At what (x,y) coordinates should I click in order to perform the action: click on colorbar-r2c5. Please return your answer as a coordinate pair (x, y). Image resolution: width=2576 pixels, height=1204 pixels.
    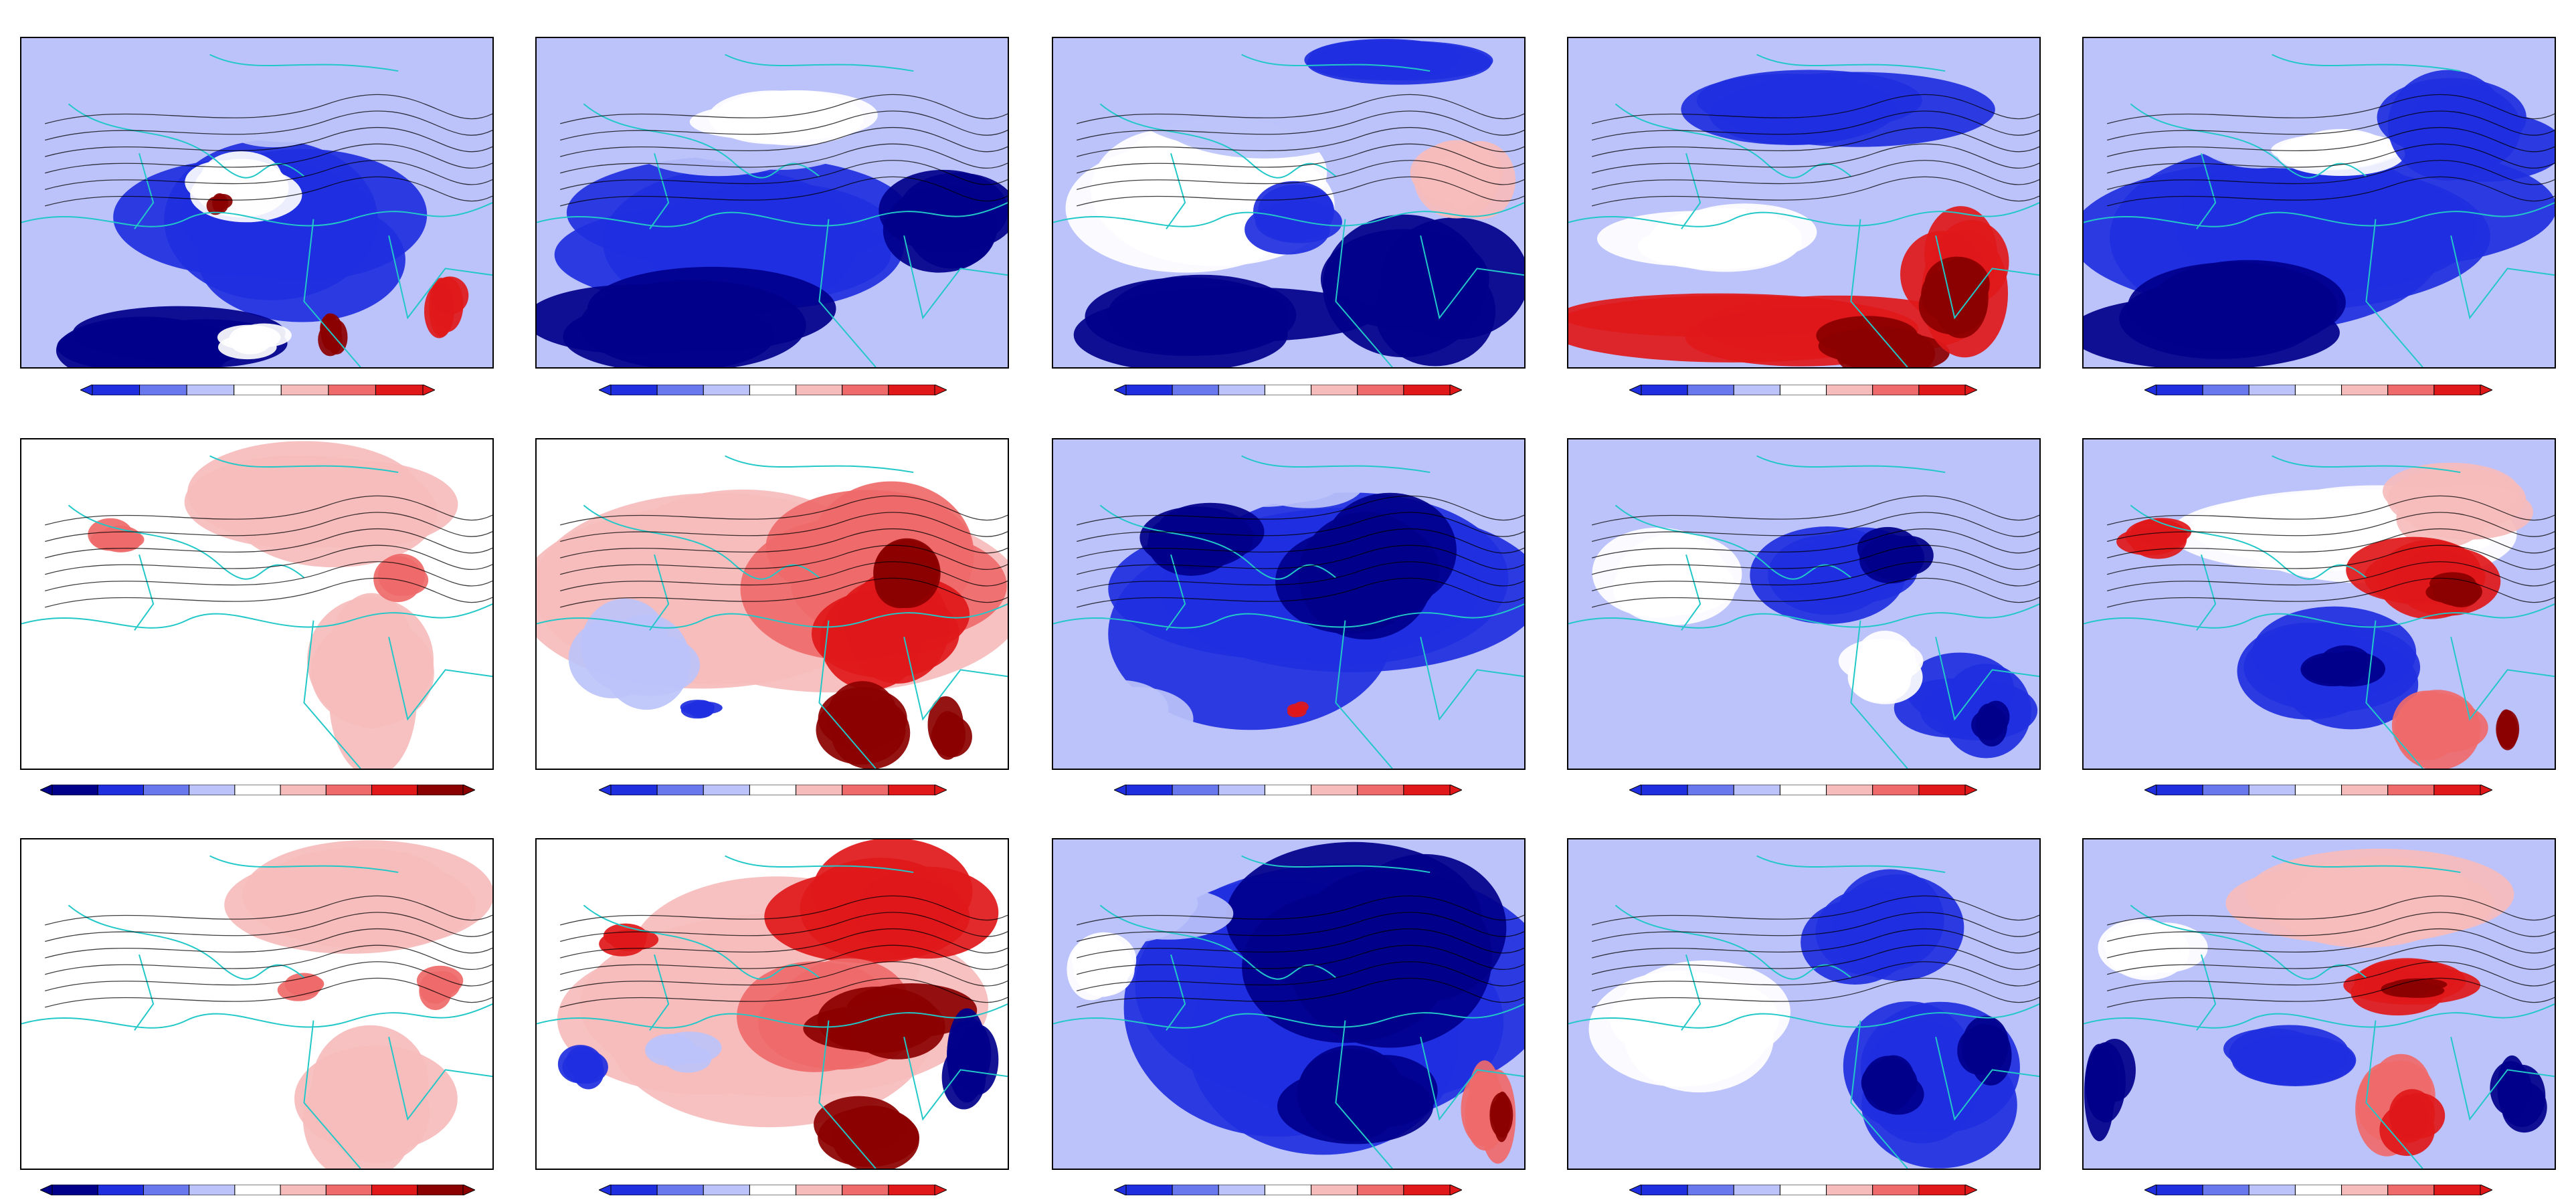
    Looking at the image, I should click on (2318, 790).